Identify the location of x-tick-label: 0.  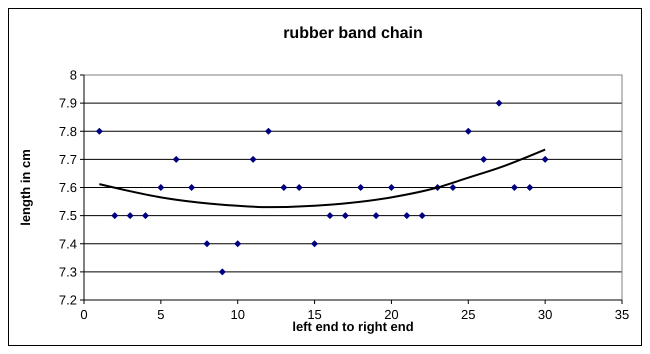
(84, 314).